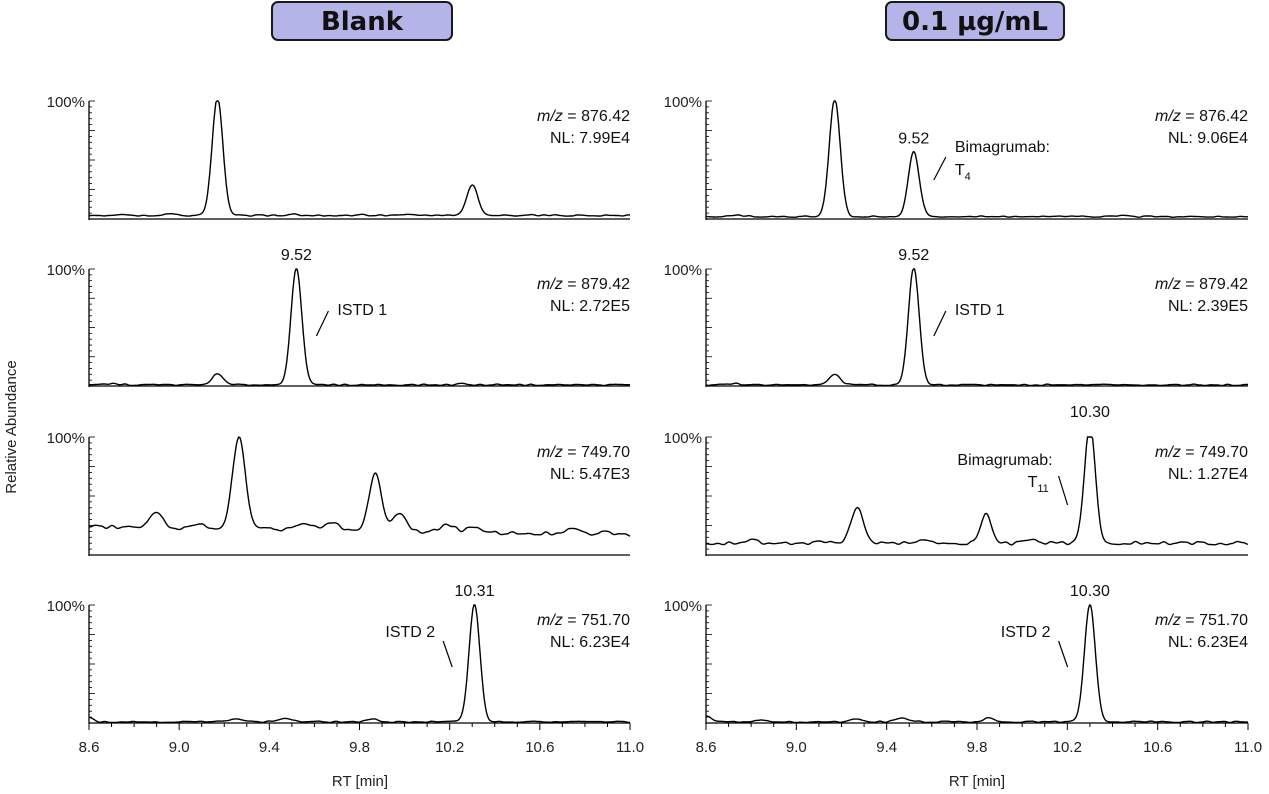 Image resolution: width=1269 pixels, height=794 pixels. Describe the element at coordinates (11, 426) in the screenshot. I see `y-axis-label: Relative Abundance` at that location.